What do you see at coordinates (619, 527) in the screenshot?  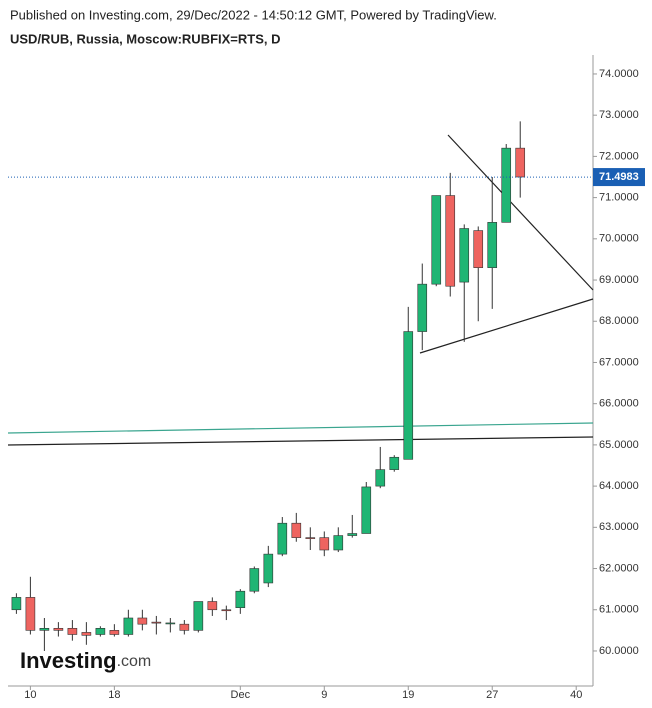 I see `y-tick-label: 63.0000` at bounding box center [619, 527].